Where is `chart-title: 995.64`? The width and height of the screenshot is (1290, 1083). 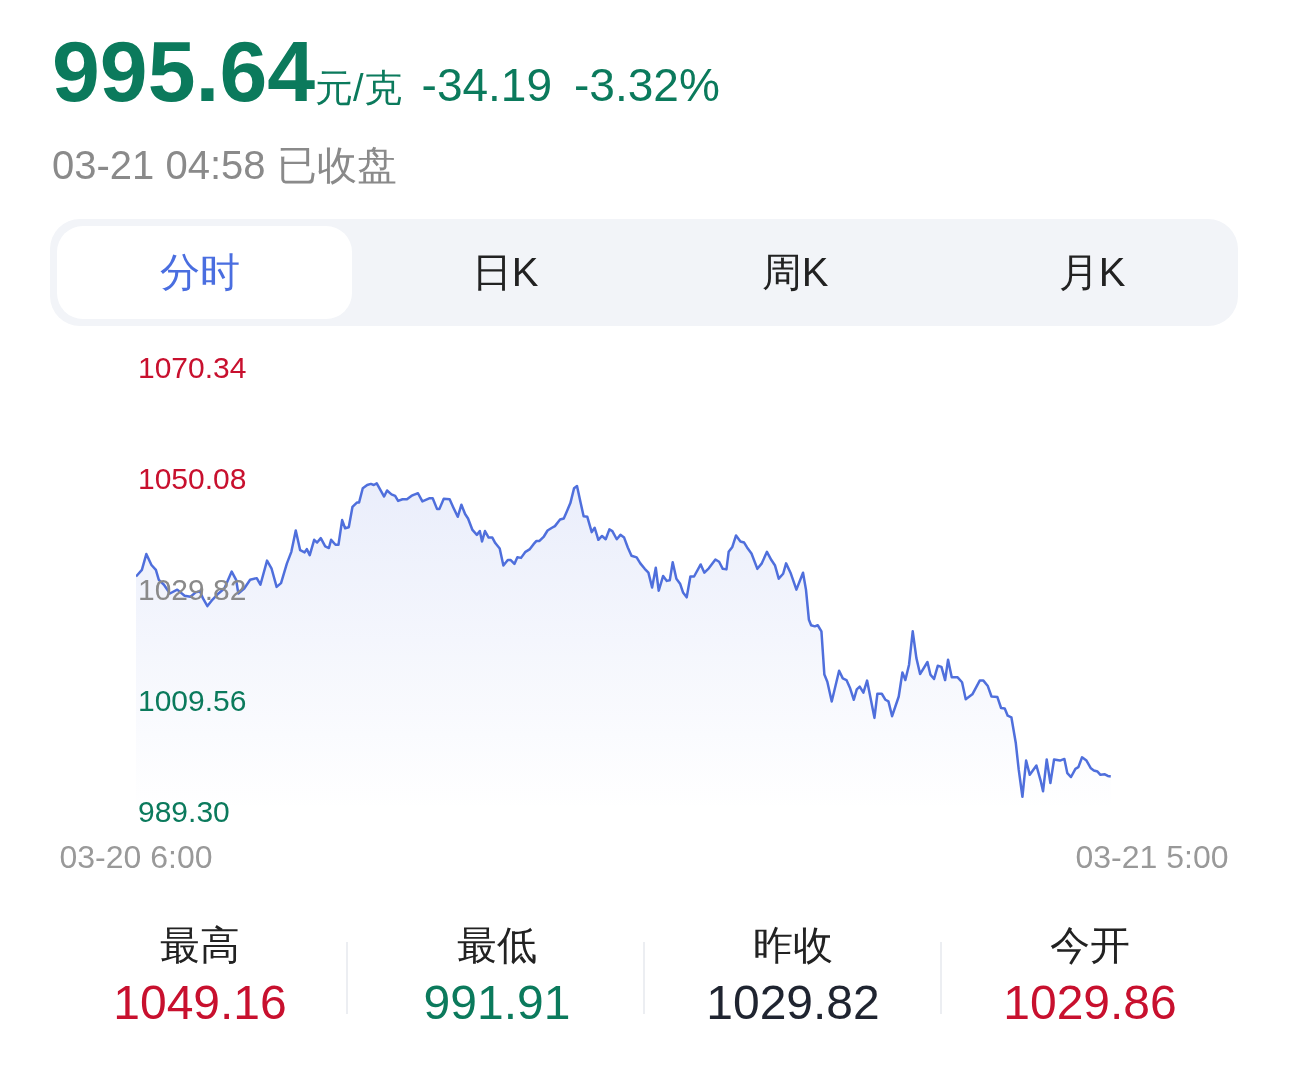 chart-title: 995.64 is located at coordinates (184, 71).